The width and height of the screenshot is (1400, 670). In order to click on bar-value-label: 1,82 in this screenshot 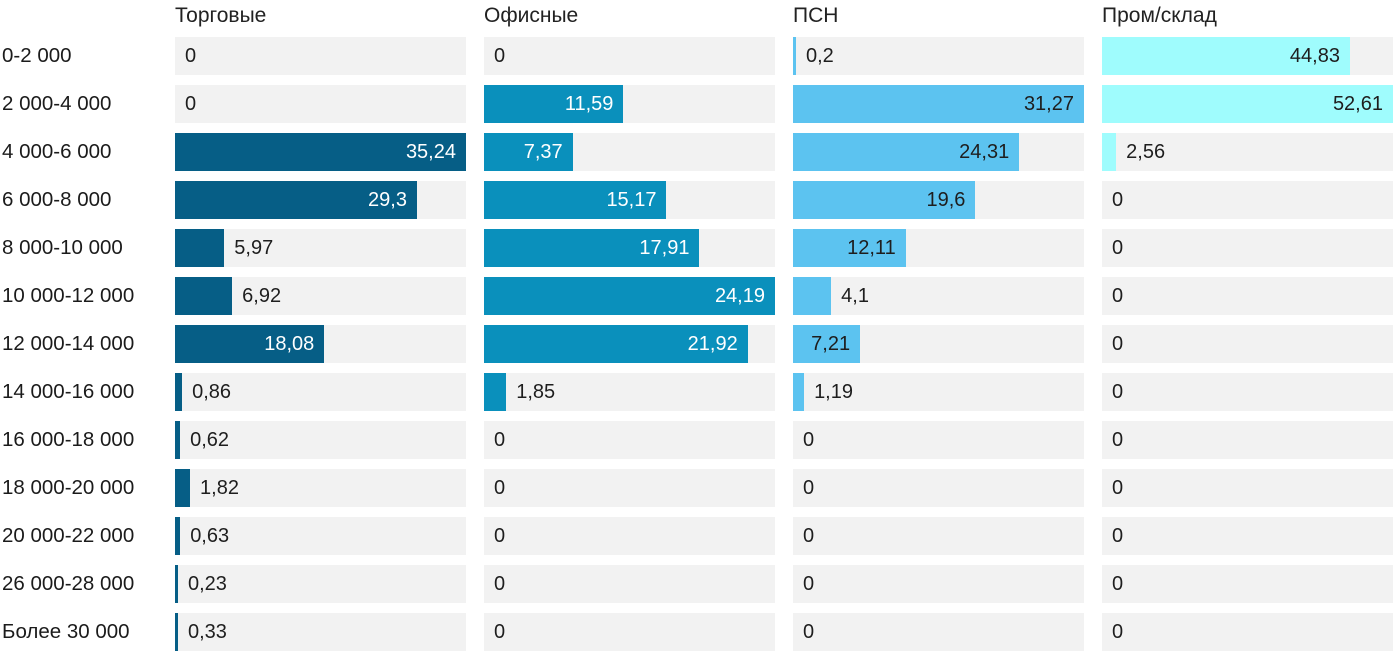, I will do `click(219, 487)`.